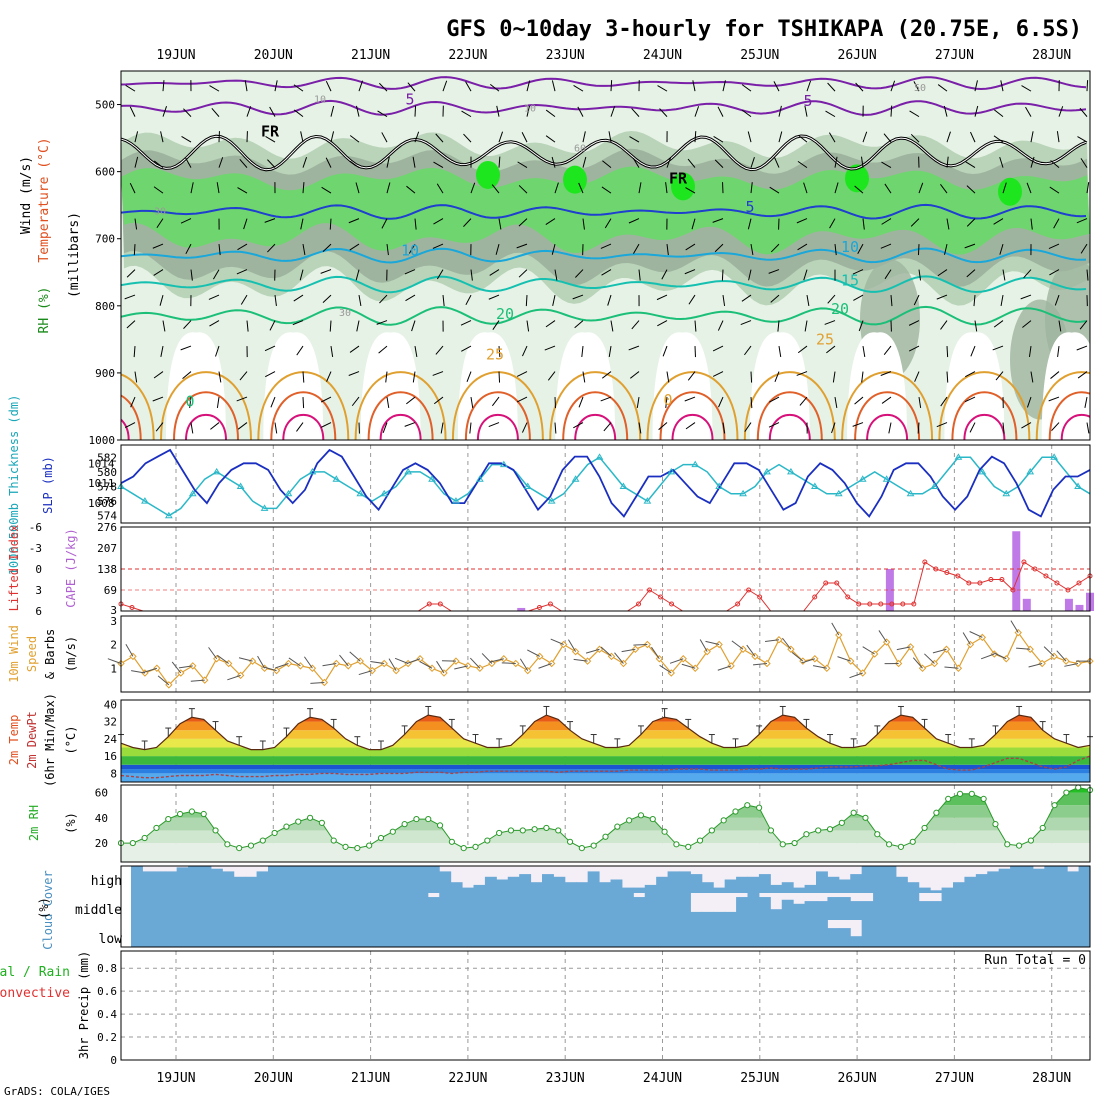  Describe the element at coordinates (390, 386) in the screenshot. I see `rh-dry-pocket` at that location.